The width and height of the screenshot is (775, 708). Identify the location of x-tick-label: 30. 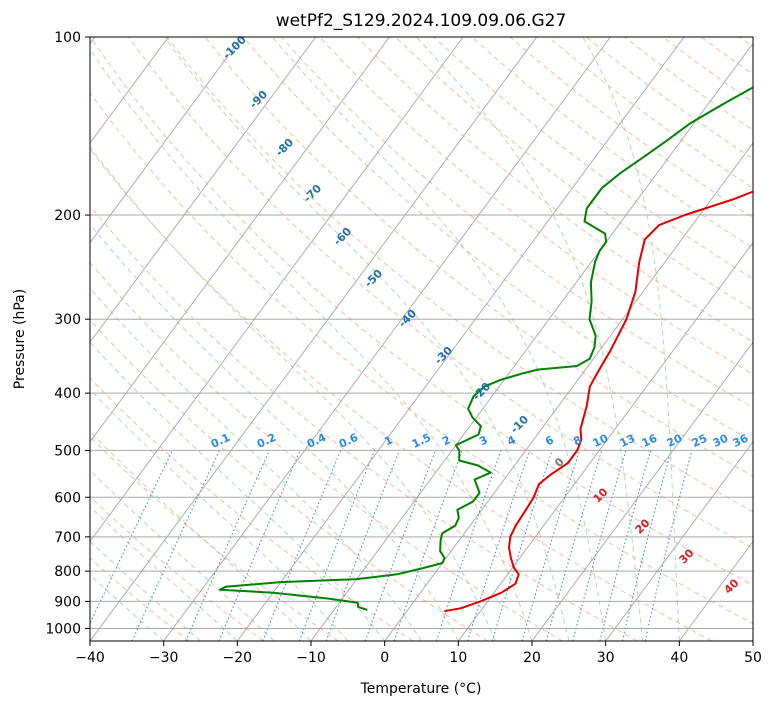
(606, 658).